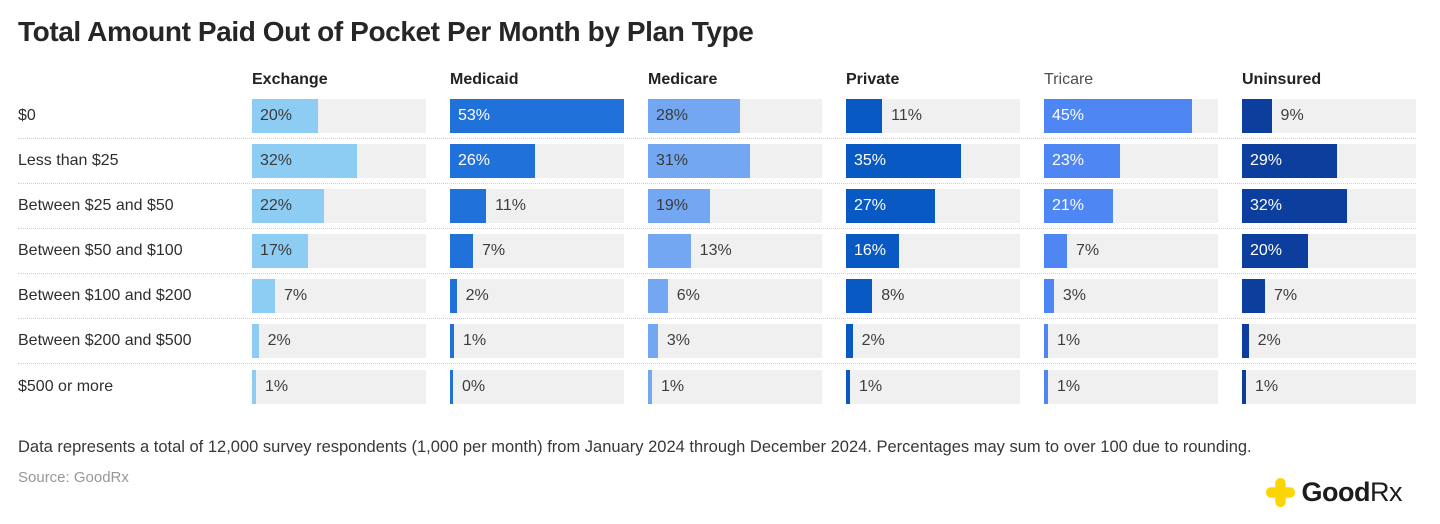  I want to click on row-label: $500 or more, so click(66, 386).